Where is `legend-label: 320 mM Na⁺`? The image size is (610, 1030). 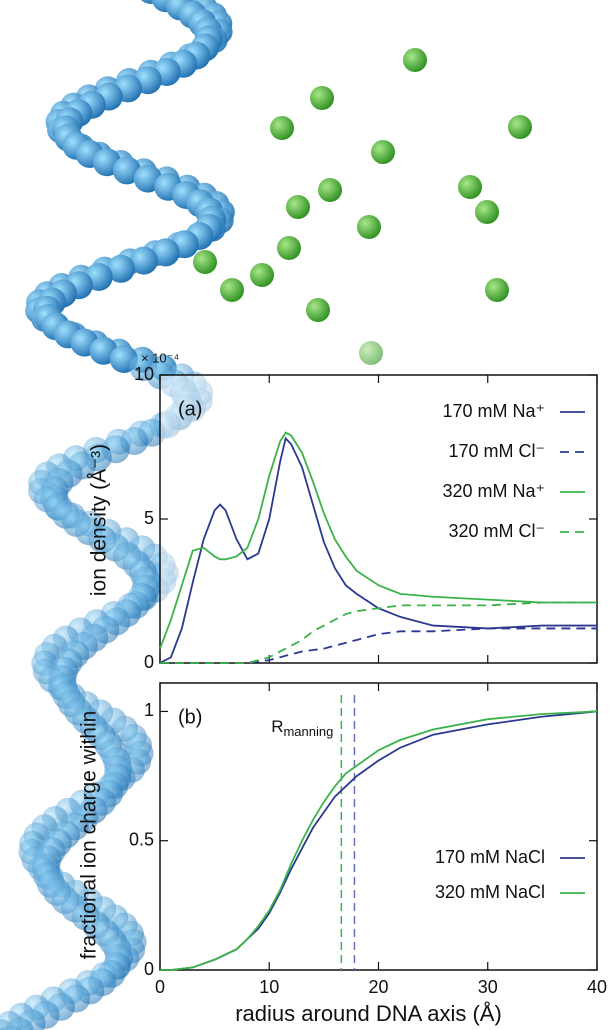 legend-label: 320 mM Na⁺ is located at coordinates (493, 491).